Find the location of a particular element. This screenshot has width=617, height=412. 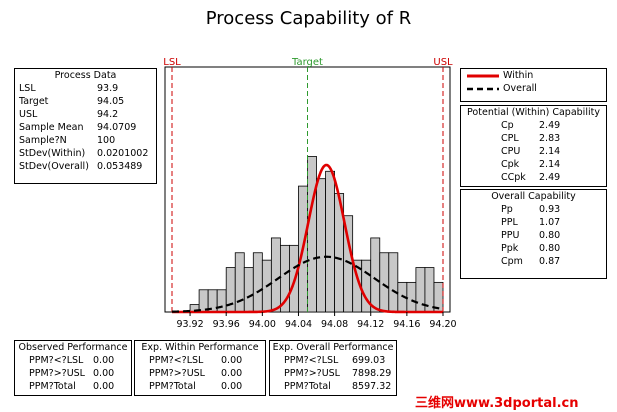

stat-label: Cpk is located at coordinates (510, 164).